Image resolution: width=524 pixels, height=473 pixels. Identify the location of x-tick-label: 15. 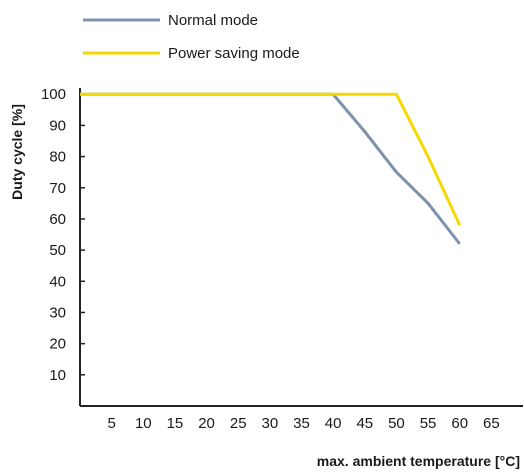
(175, 423).